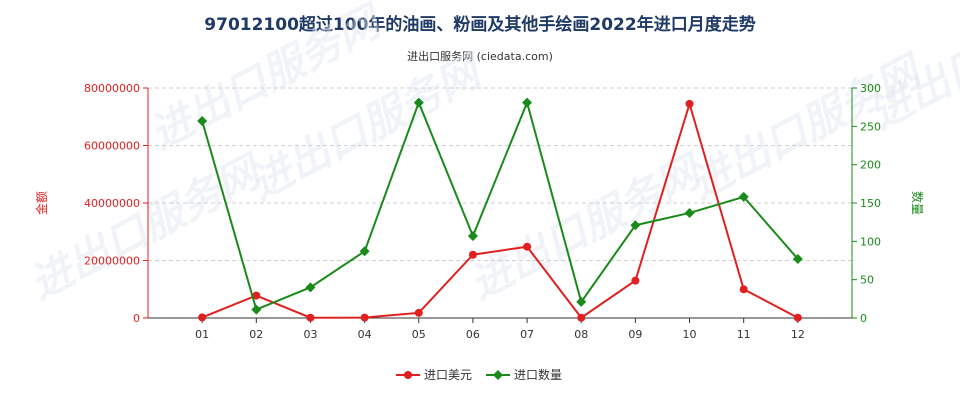 The image size is (960, 400). What do you see at coordinates (870, 88) in the screenshot?
I see `right-axis-tick-label: 300` at bounding box center [870, 88].